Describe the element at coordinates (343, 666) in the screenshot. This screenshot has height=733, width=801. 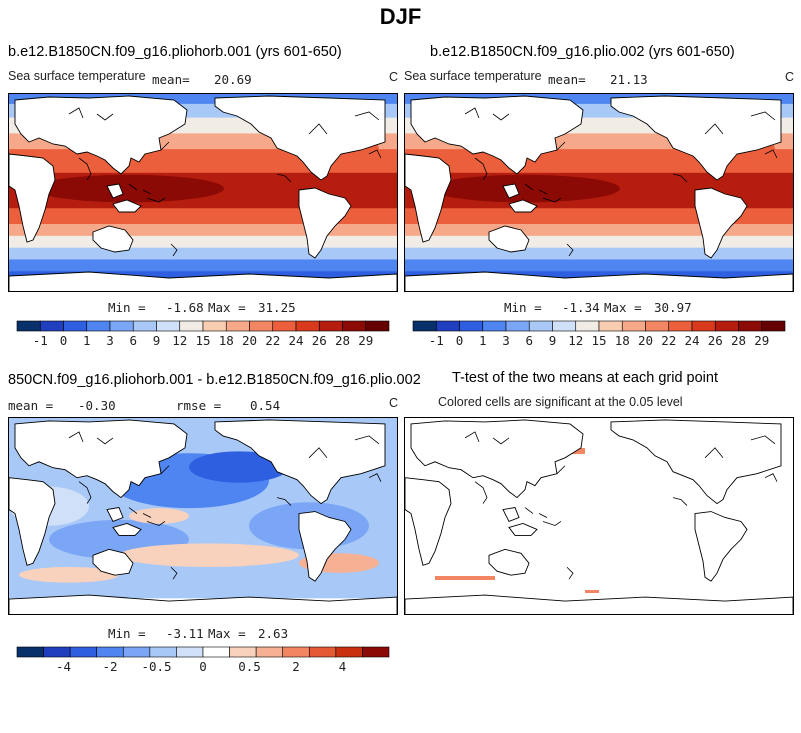
I see `colorbar-tick-label: 4` at that location.